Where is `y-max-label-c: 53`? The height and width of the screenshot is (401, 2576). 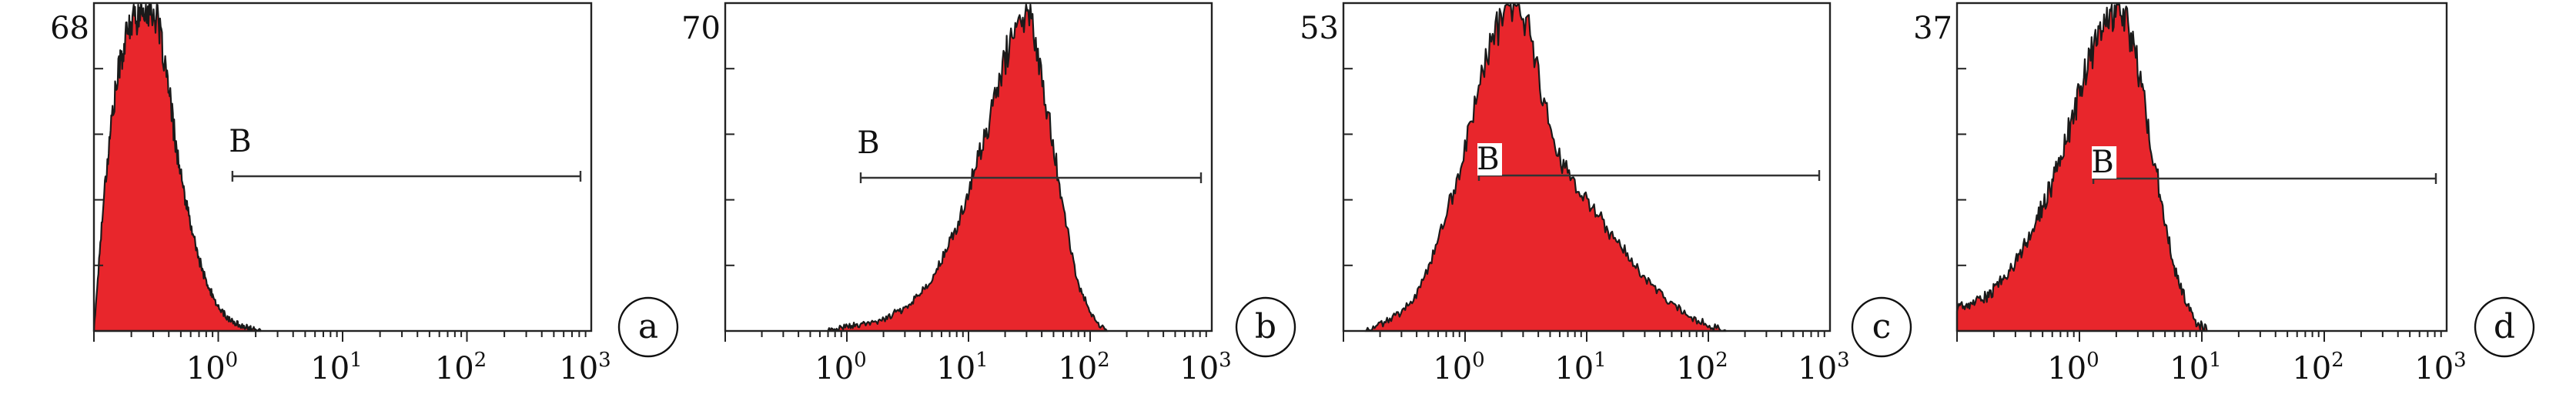
y-max-label-c: 53 is located at coordinates (1319, 28).